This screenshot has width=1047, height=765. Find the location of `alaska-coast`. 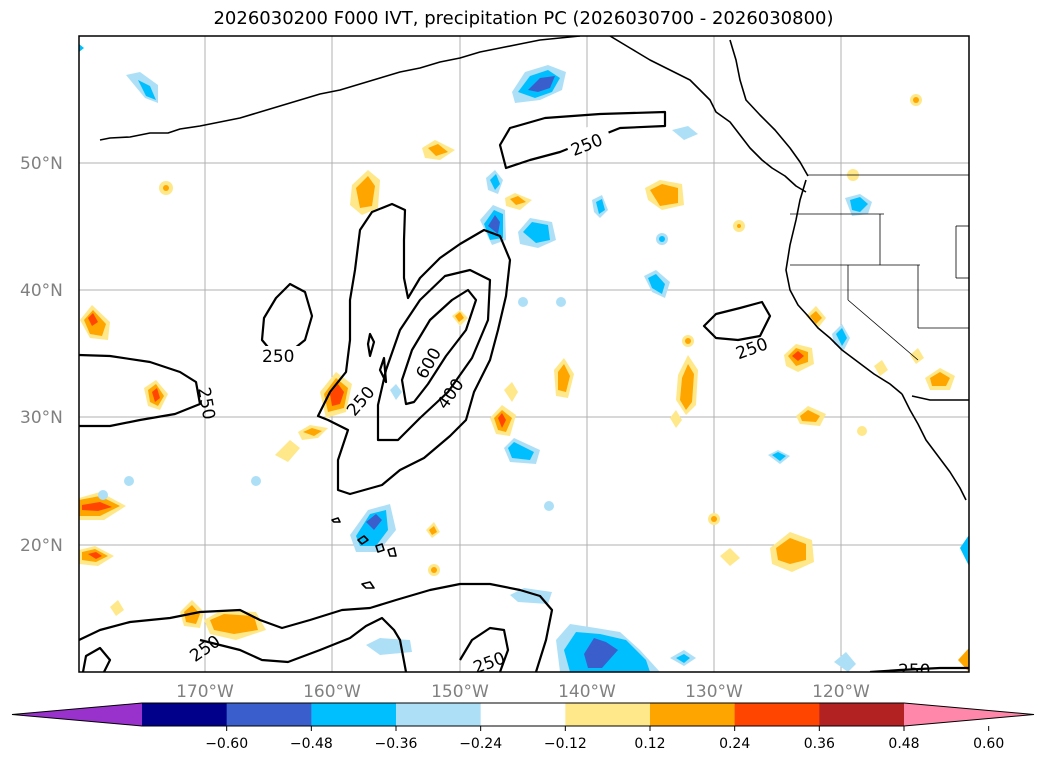

alaska-coast is located at coordinates (340, 88).